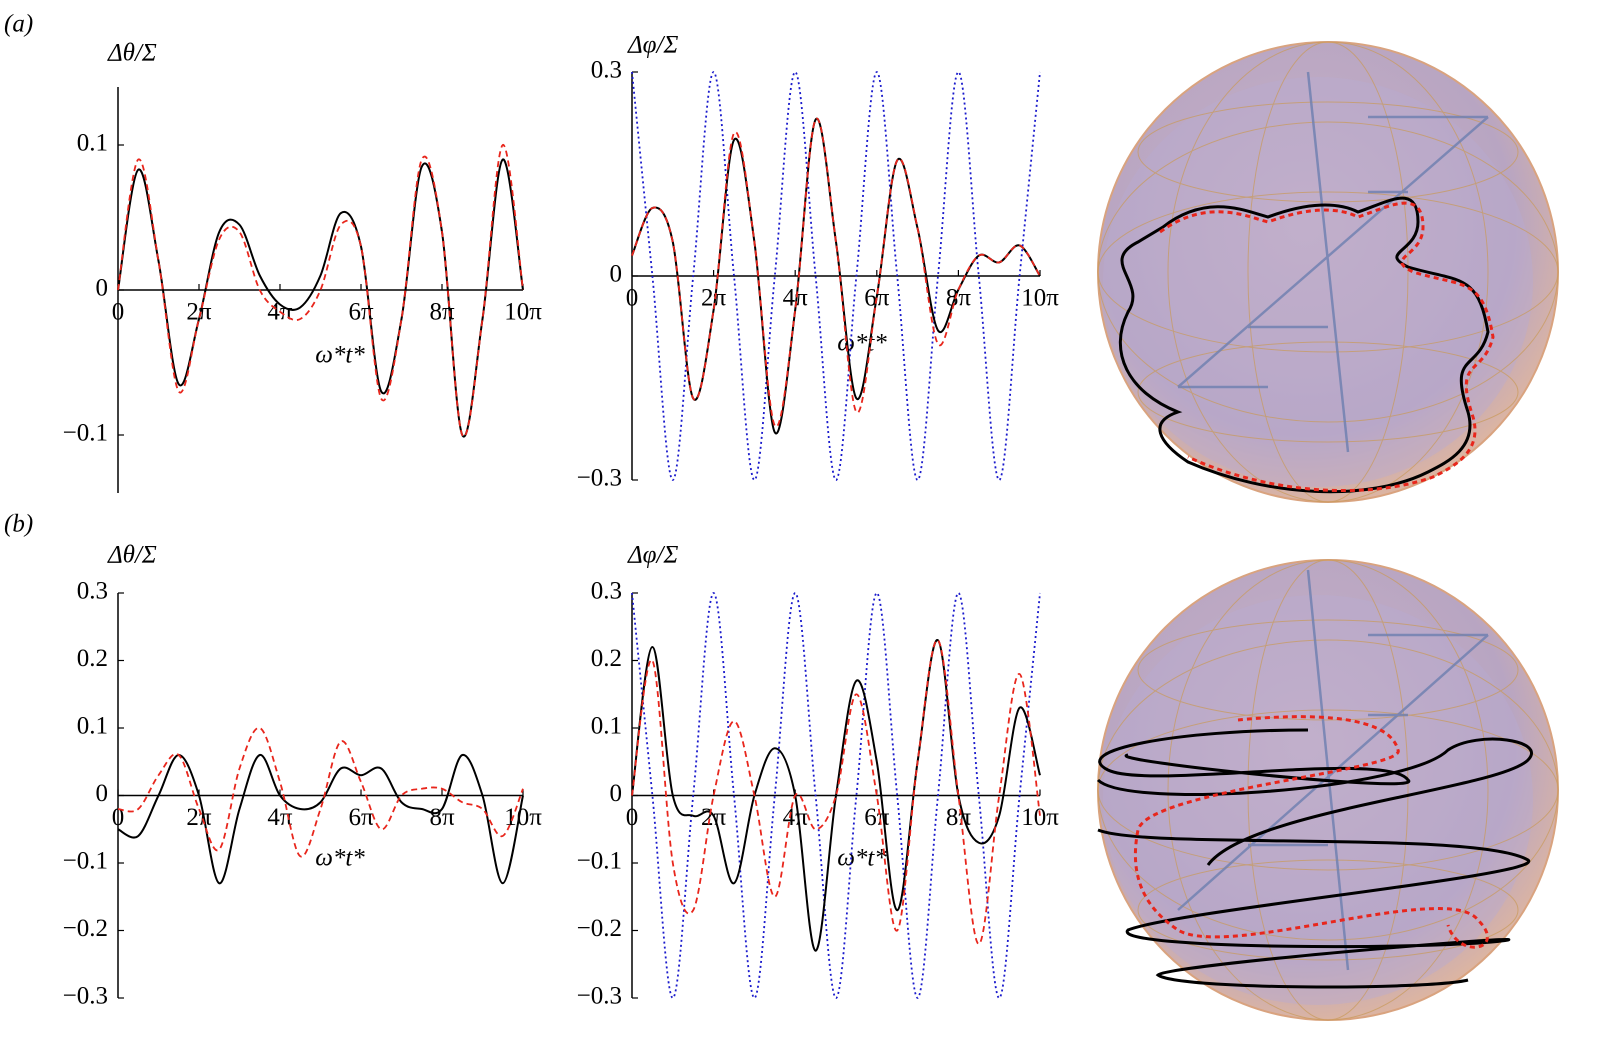  What do you see at coordinates (796, 817) in the screenshot?
I see `x-tick-label: 4π` at bounding box center [796, 817].